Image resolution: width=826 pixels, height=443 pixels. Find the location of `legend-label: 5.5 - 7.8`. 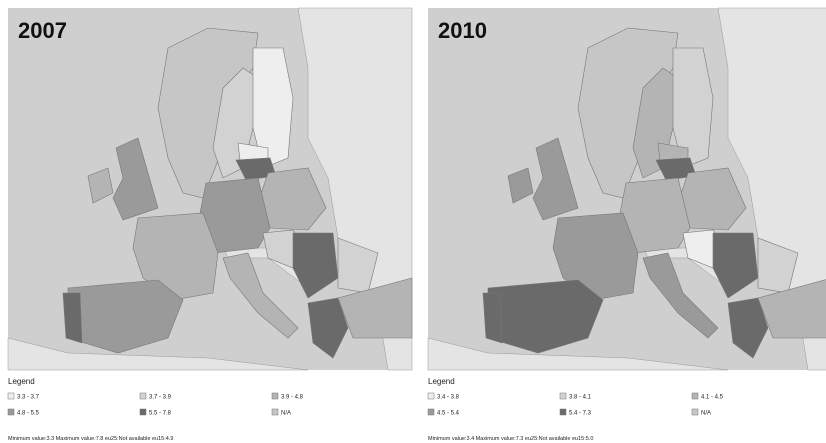

legend-label: 5.5 - 7.8 is located at coordinates (160, 414).